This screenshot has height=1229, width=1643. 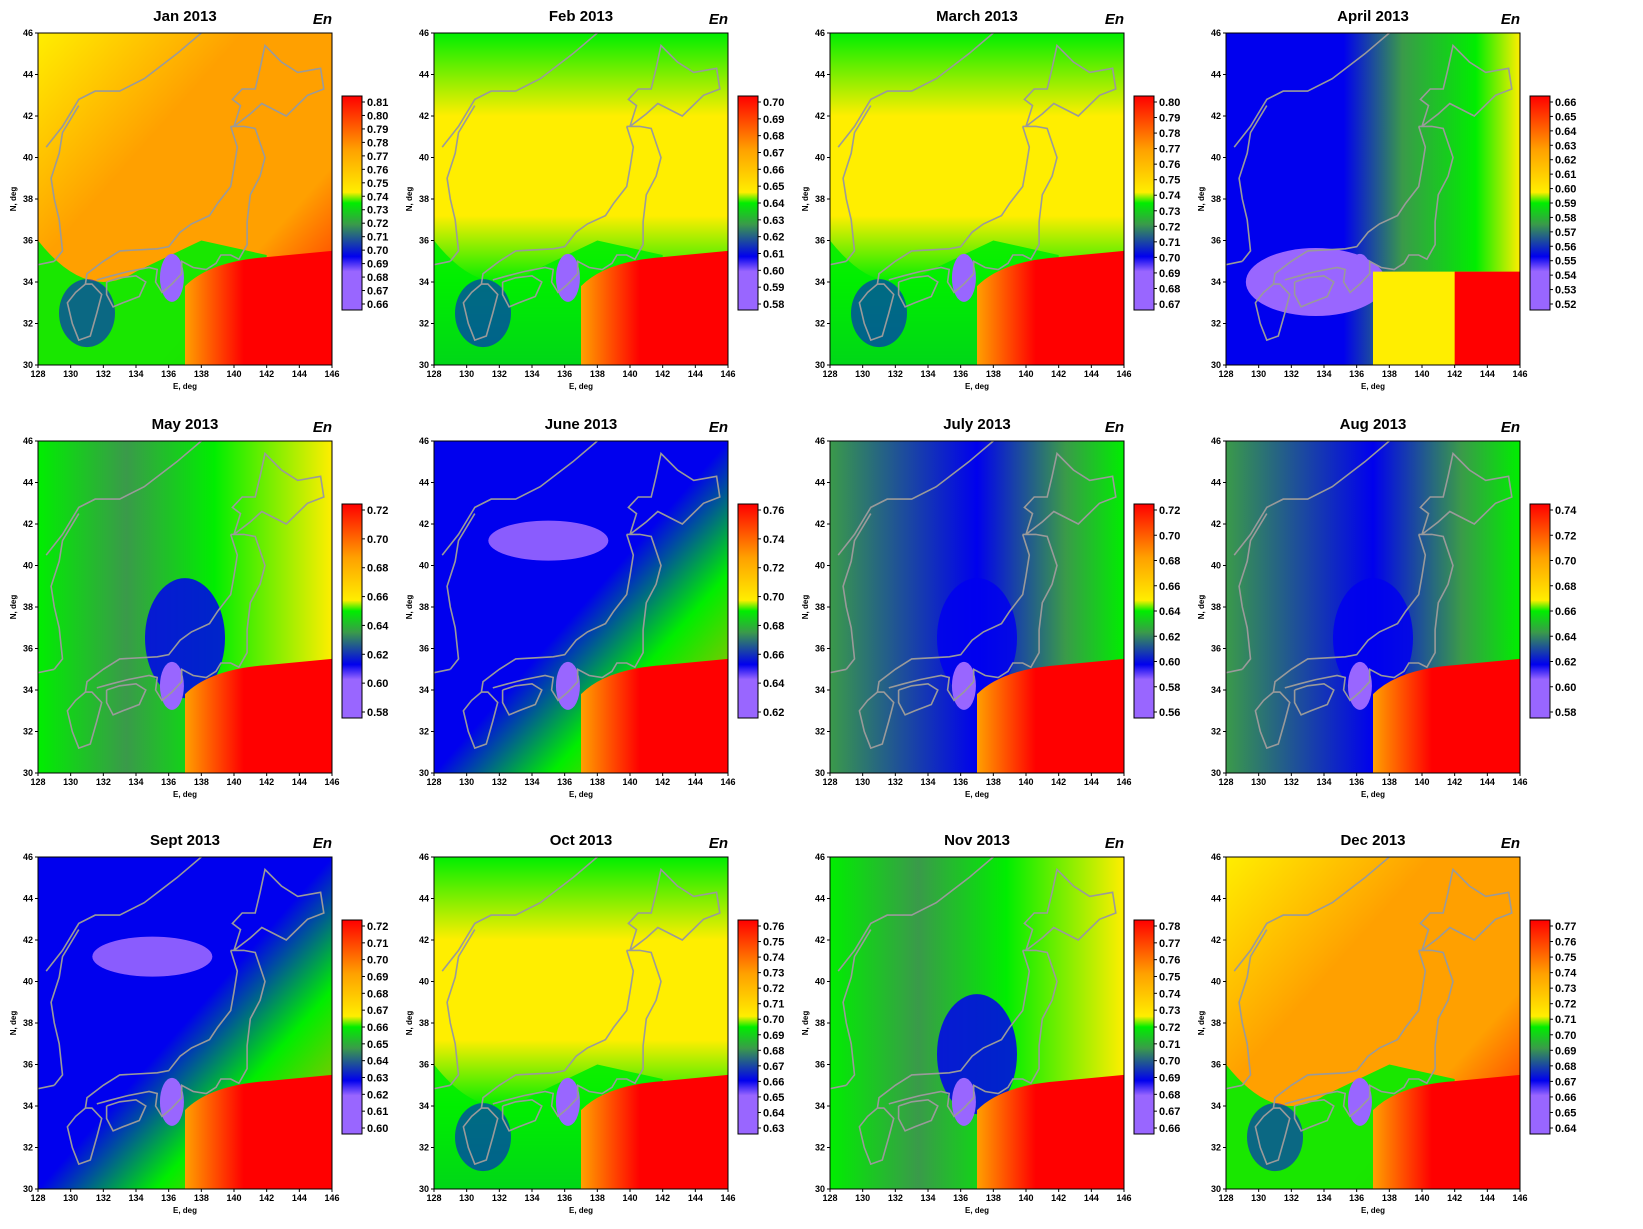 What do you see at coordinates (377, 116) in the screenshot?
I see `colorbar-tick-label: 0.80` at bounding box center [377, 116].